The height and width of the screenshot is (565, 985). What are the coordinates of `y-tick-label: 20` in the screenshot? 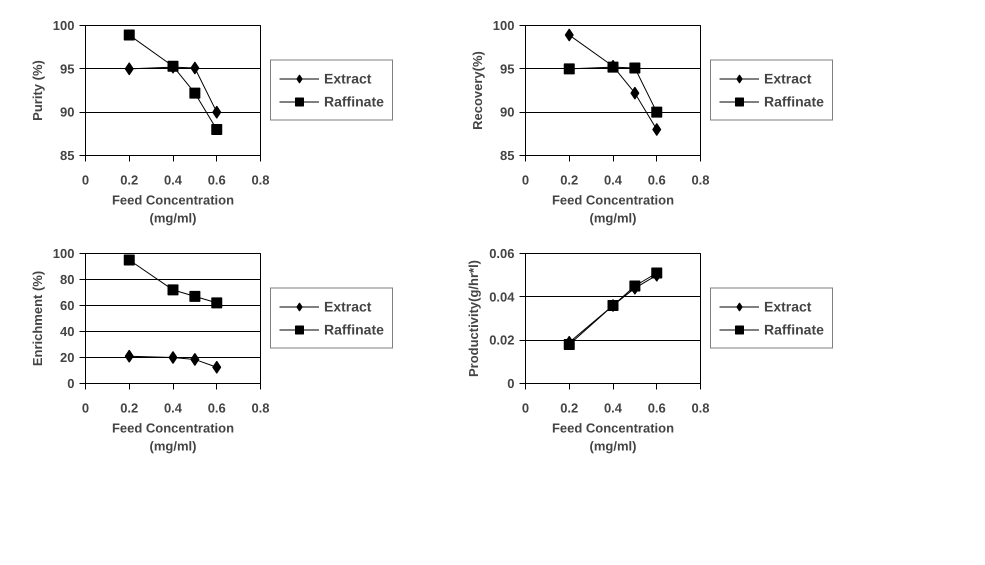 It's located at (67, 357).